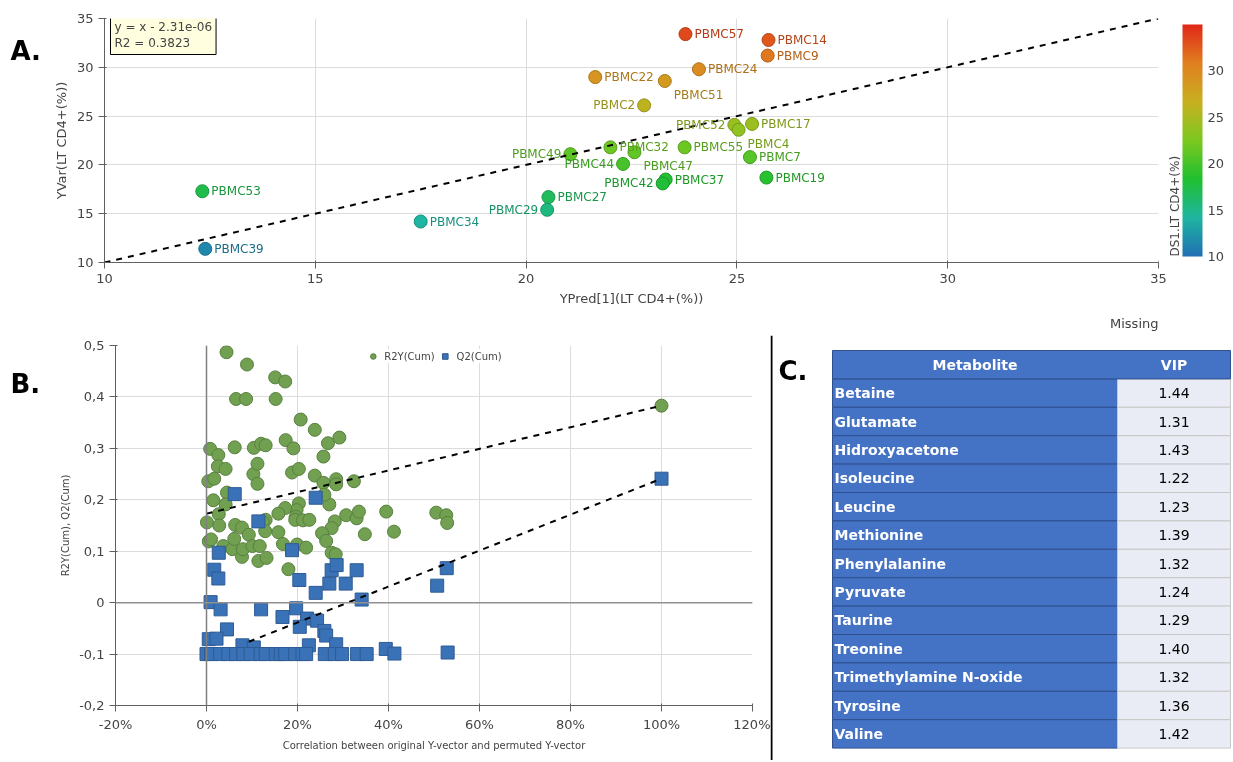 The height and width of the screenshot is (762, 1233). Describe the element at coordinates (879, 535) in the screenshot. I see `category-label: Methionine` at that location.